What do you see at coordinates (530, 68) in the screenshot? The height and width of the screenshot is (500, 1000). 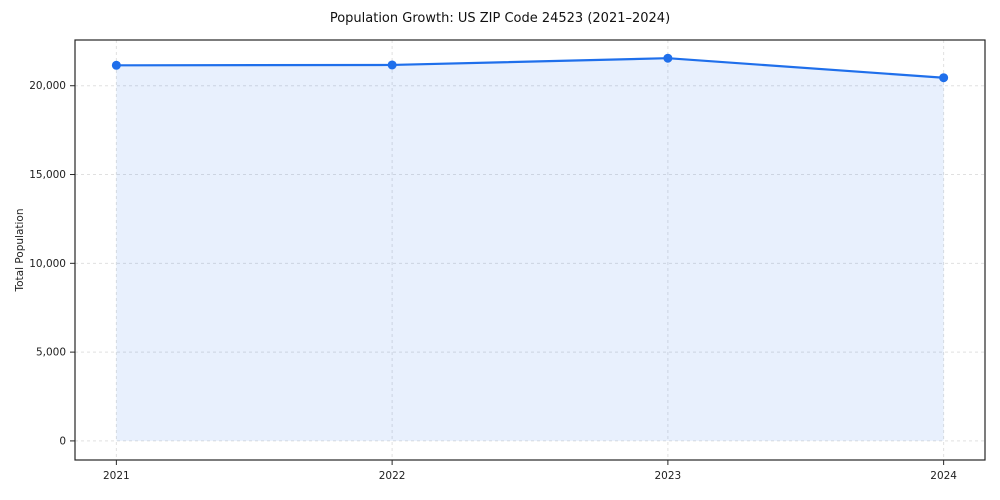 I see `population-line` at bounding box center [530, 68].